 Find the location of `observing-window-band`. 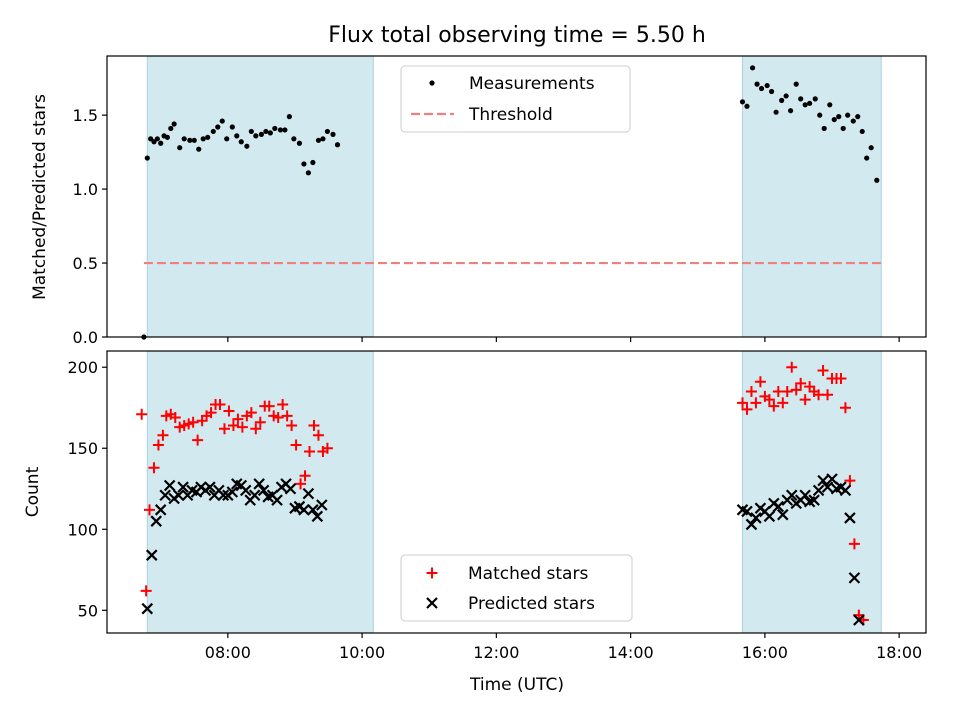

observing-window-band is located at coordinates (812, 492).